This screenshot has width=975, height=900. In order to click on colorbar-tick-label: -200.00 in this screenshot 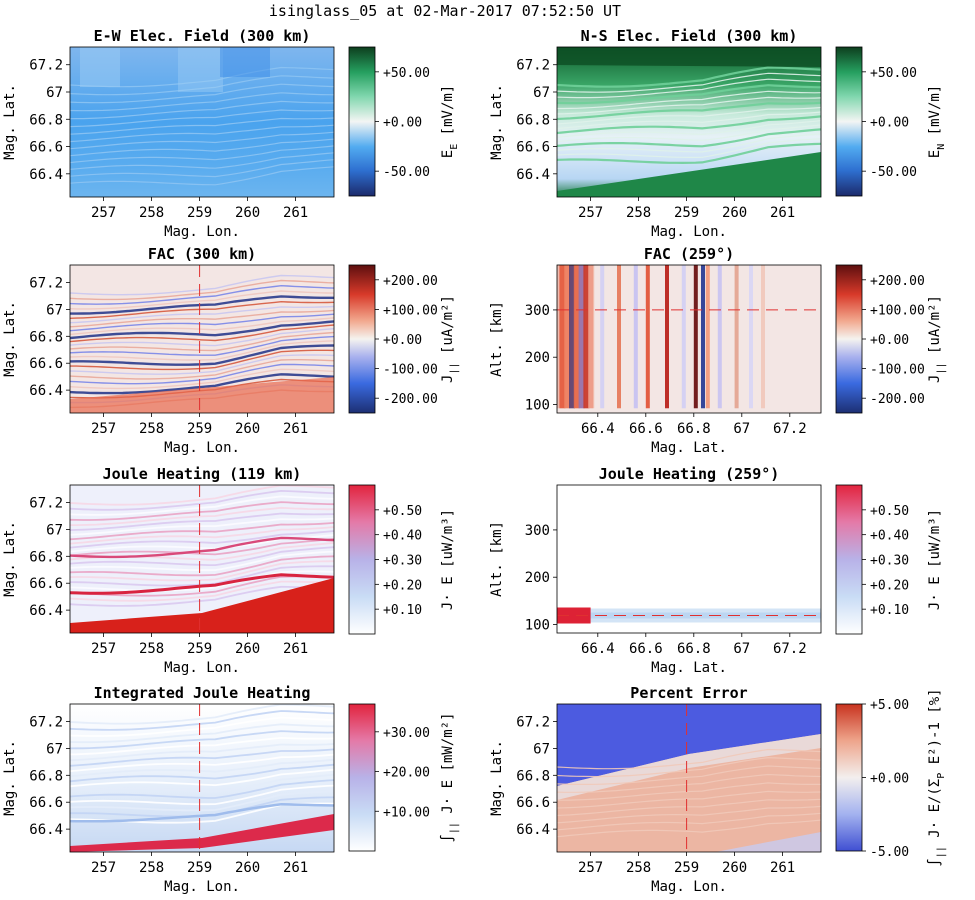, I will do `click(897, 399)`.